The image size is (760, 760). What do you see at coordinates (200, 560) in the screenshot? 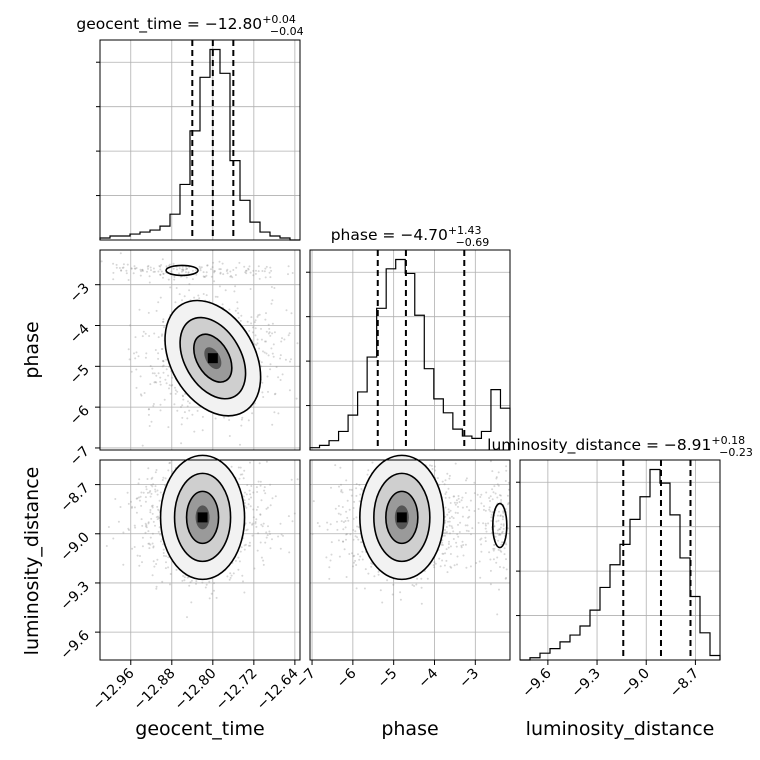
I see `frame` at bounding box center [200, 560].